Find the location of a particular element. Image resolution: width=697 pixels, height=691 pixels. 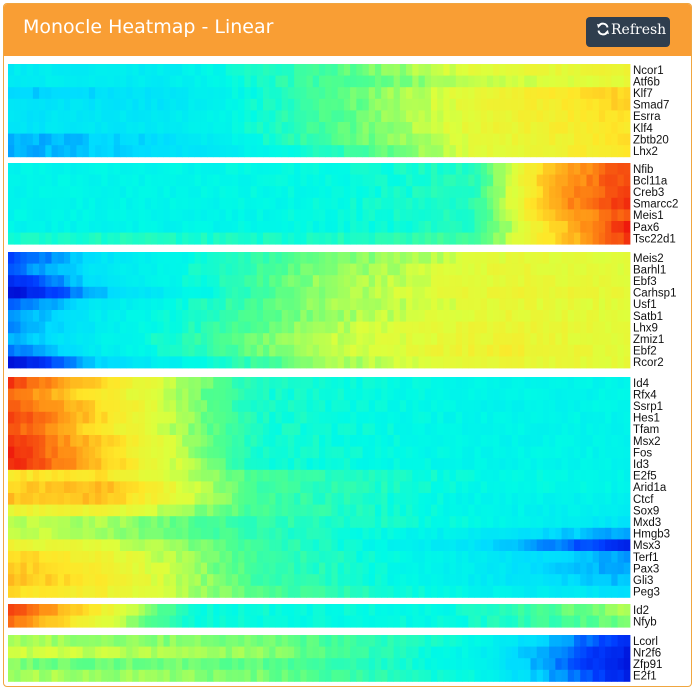

refresh-button: Refresh is located at coordinates (628, 32).